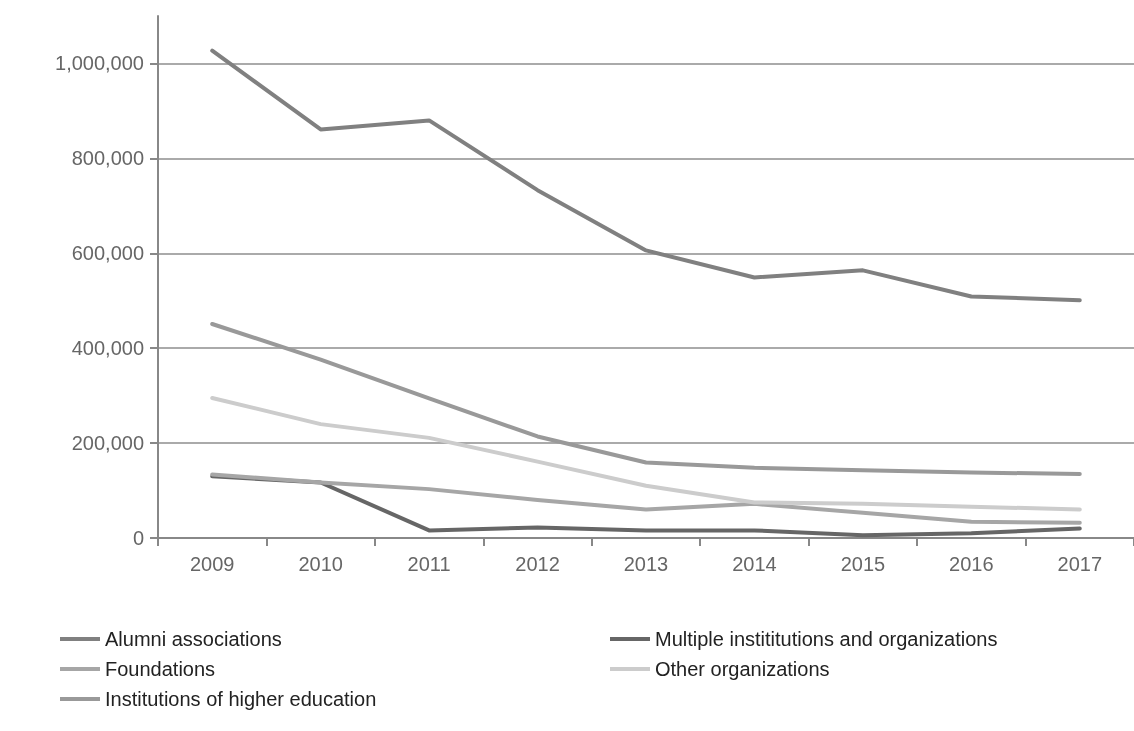 This screenshot has width=1134, height=731. I want to click on y-tick-label: 800,000, so click(107, 158).